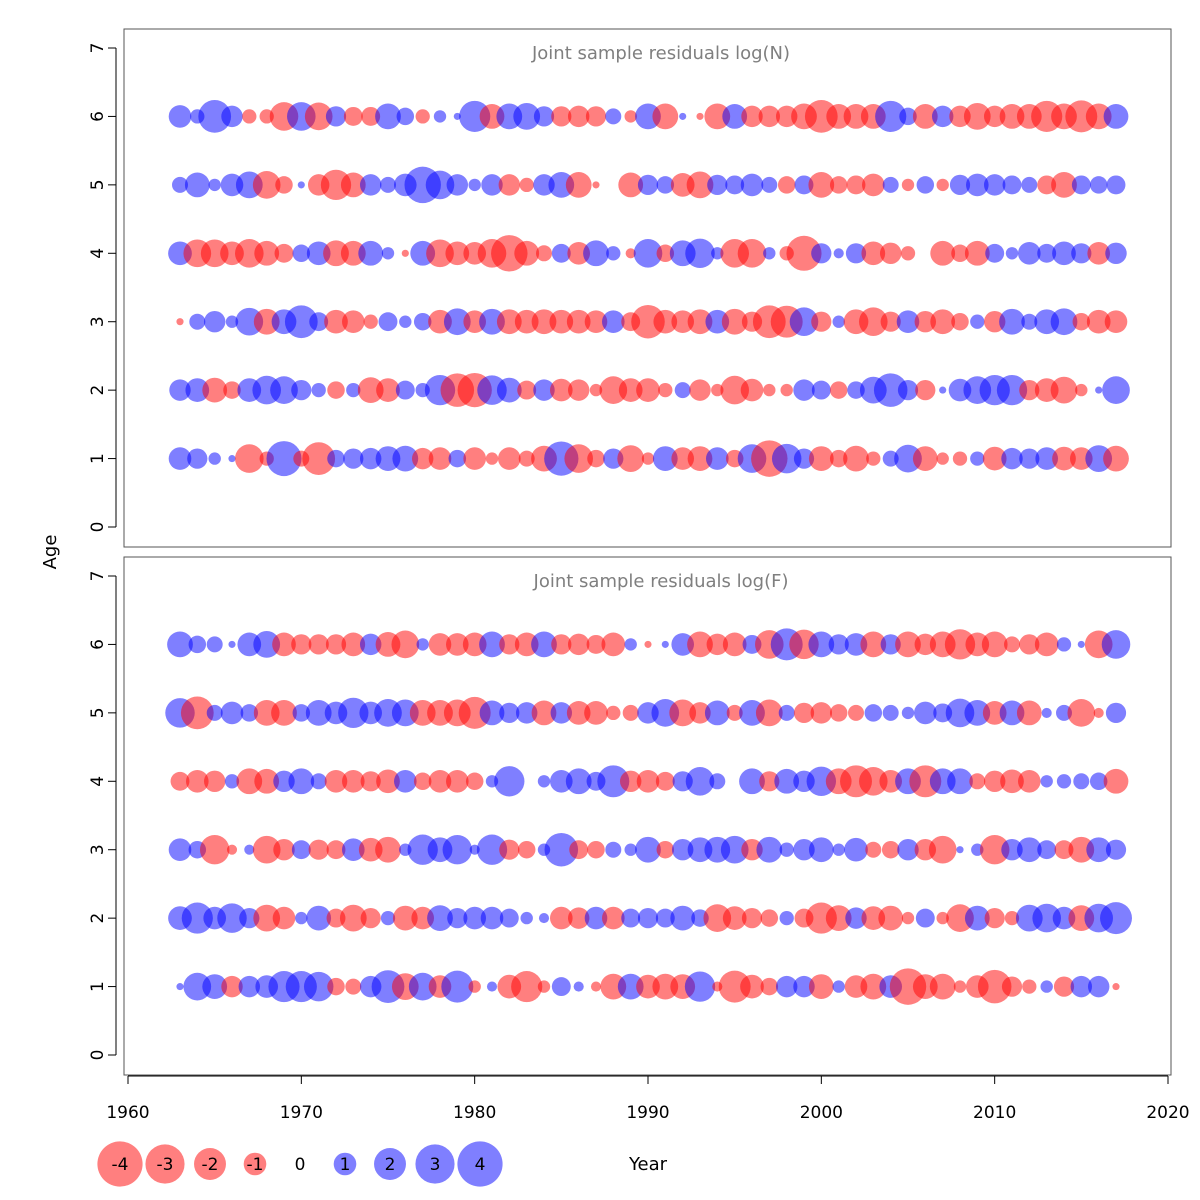  Describe the element at coordinates (255, 1165) in the screenshot. I see `legend-label: -1` at that location.